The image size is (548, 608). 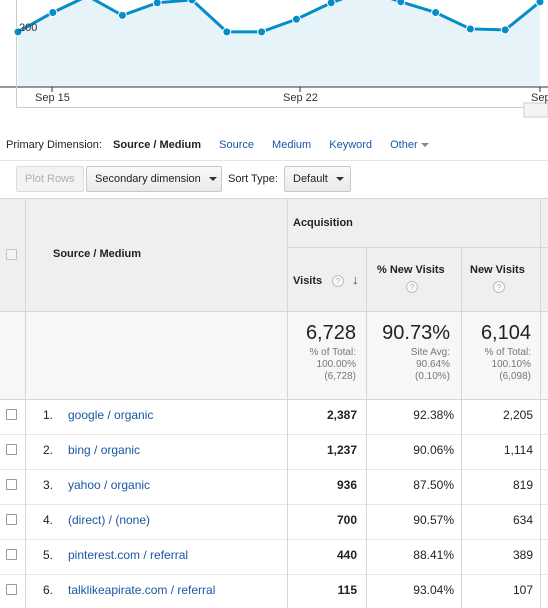 I want to click on total-line: (0.10%), so click(x=432, y=376).